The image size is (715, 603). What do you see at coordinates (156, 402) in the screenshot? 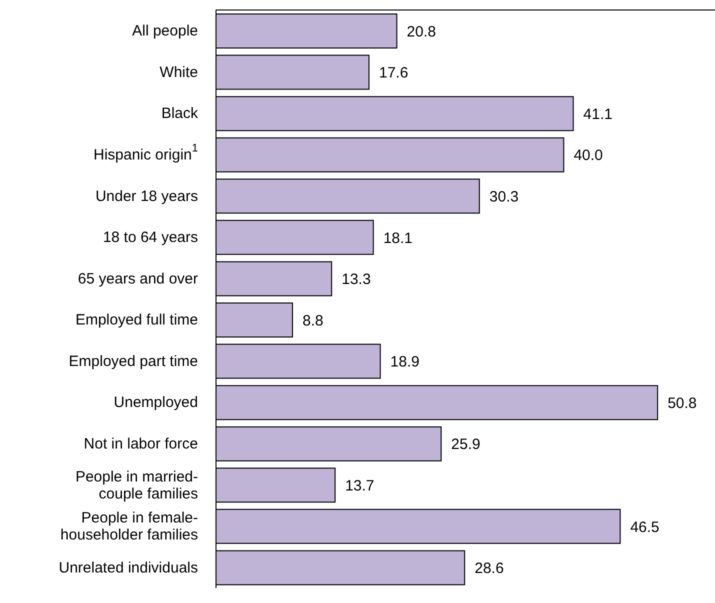
I see `y-tick-label: Unemployed` at bounding box center [156, 402].